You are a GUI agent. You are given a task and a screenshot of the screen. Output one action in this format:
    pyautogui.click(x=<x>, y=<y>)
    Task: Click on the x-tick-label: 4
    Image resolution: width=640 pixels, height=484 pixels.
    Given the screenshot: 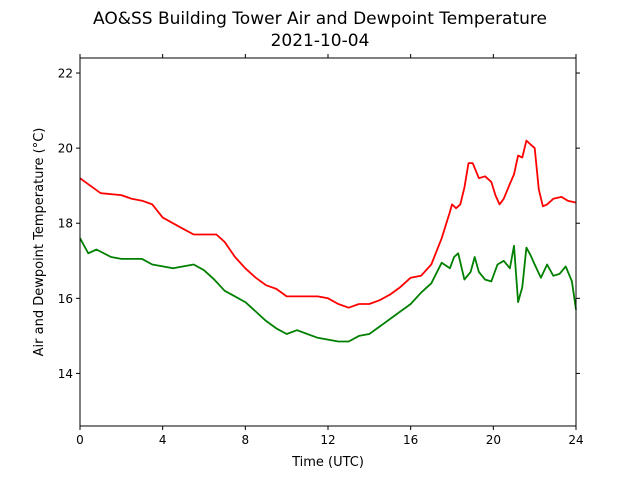 What is the action you would take?
    pyautogui.click(x=163, y=440)
    